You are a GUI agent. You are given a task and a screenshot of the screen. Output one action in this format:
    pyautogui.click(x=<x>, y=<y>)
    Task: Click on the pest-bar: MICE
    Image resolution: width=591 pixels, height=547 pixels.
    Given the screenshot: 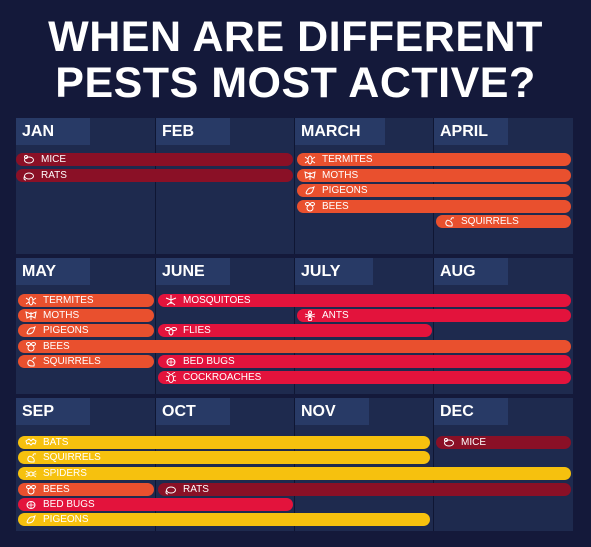 What is the action you would take?
    pyautogui.click(x=503, y=442)
    